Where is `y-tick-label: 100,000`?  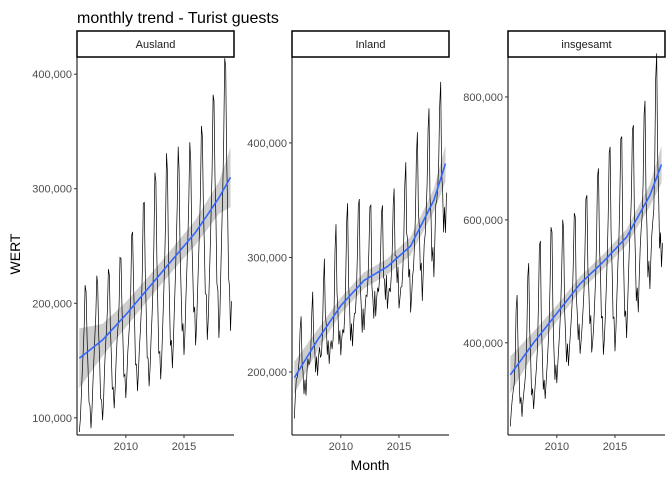 y-tick-label: 100,000 is located at coordinates (52, 419).